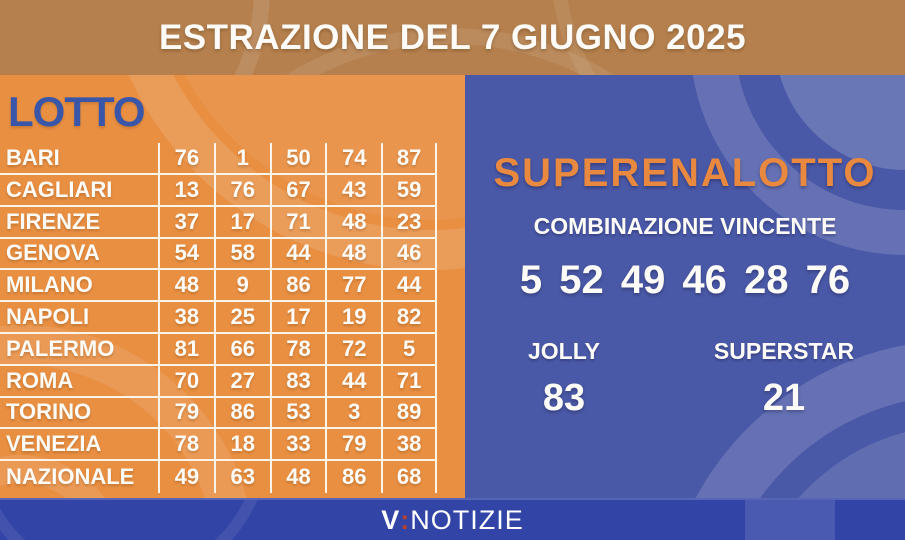 This screenshot has width=905, height=540. Describe the element at coordinates (186, 189) in the screenshot. I see `lotto-number-cell: 13` at that location.